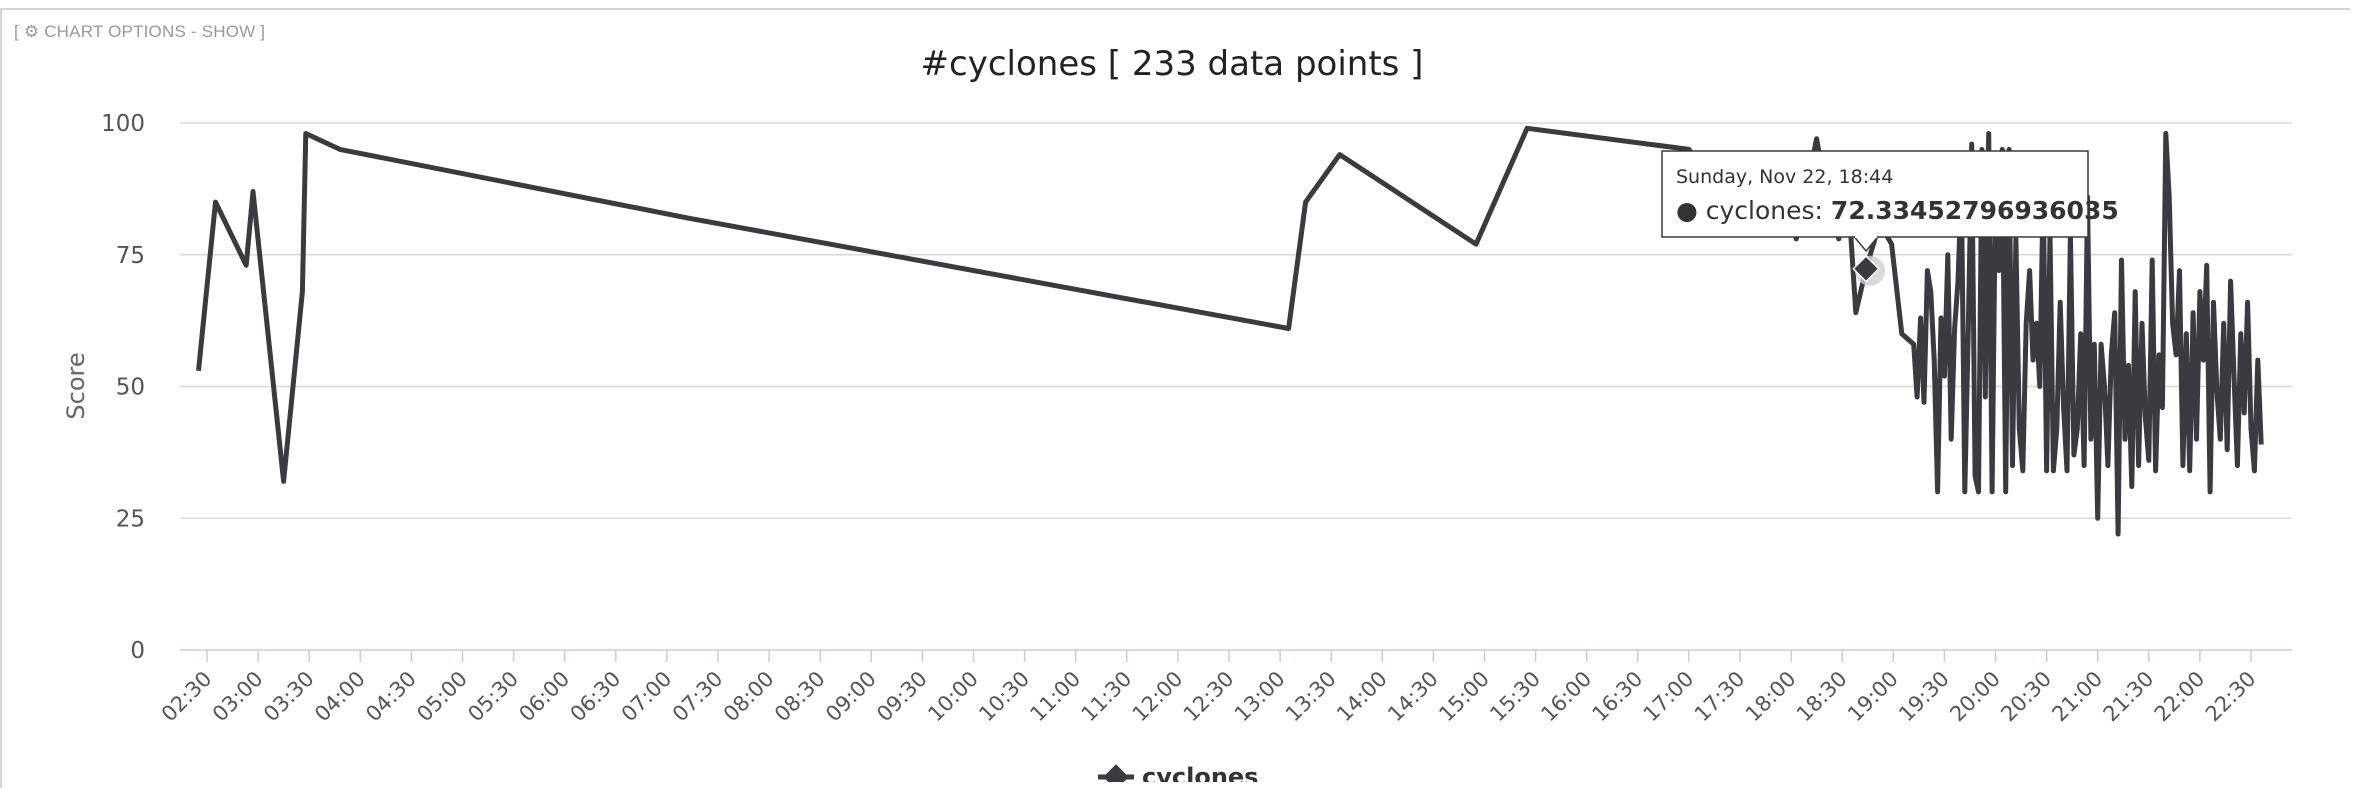  I want to click on legend: cyclones, so click(1178, 772).